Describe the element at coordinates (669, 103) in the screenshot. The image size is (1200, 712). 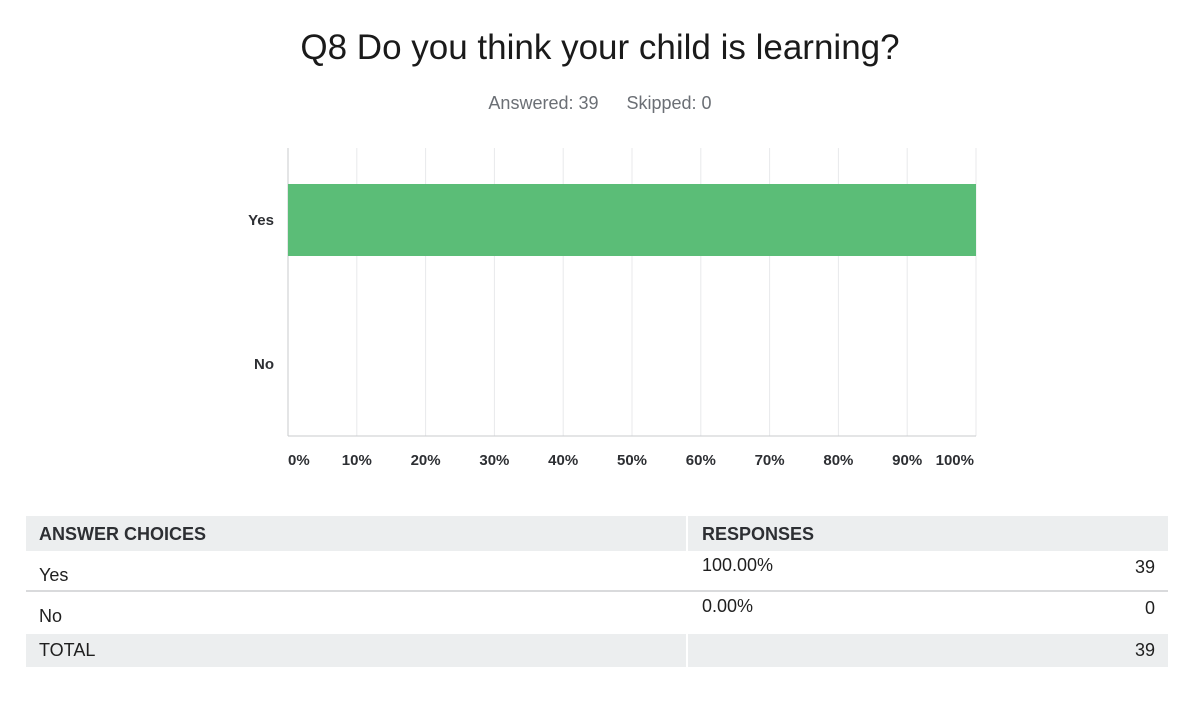
I see `skipped-count: Skipped: 0` at that location.